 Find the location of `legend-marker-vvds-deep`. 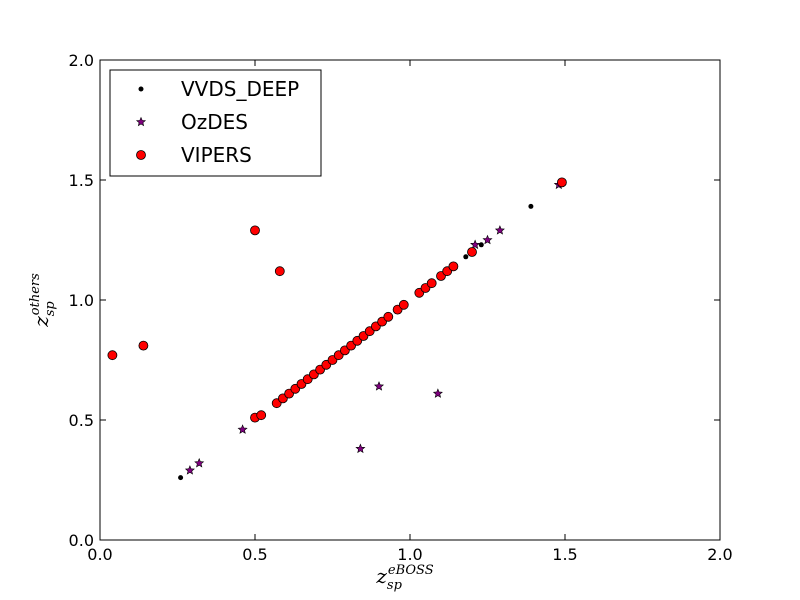

legend-marker-vvds-deep is located at coordinates (141, 89).